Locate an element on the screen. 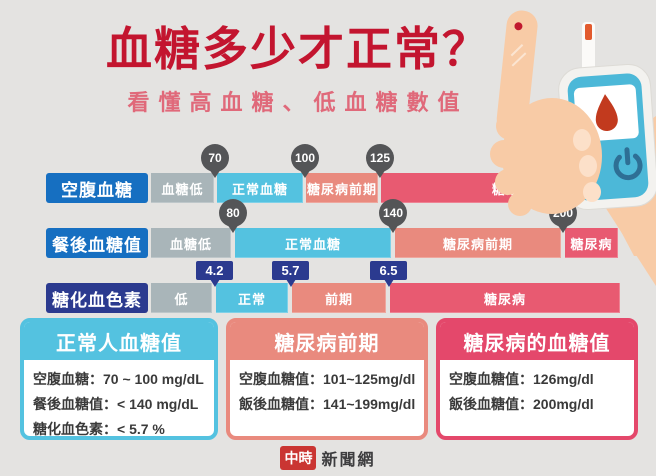 This screenshot has width=656, height=476. card-line: 糖化血色素：< 5.7 % is located at coordinates (99, 428).